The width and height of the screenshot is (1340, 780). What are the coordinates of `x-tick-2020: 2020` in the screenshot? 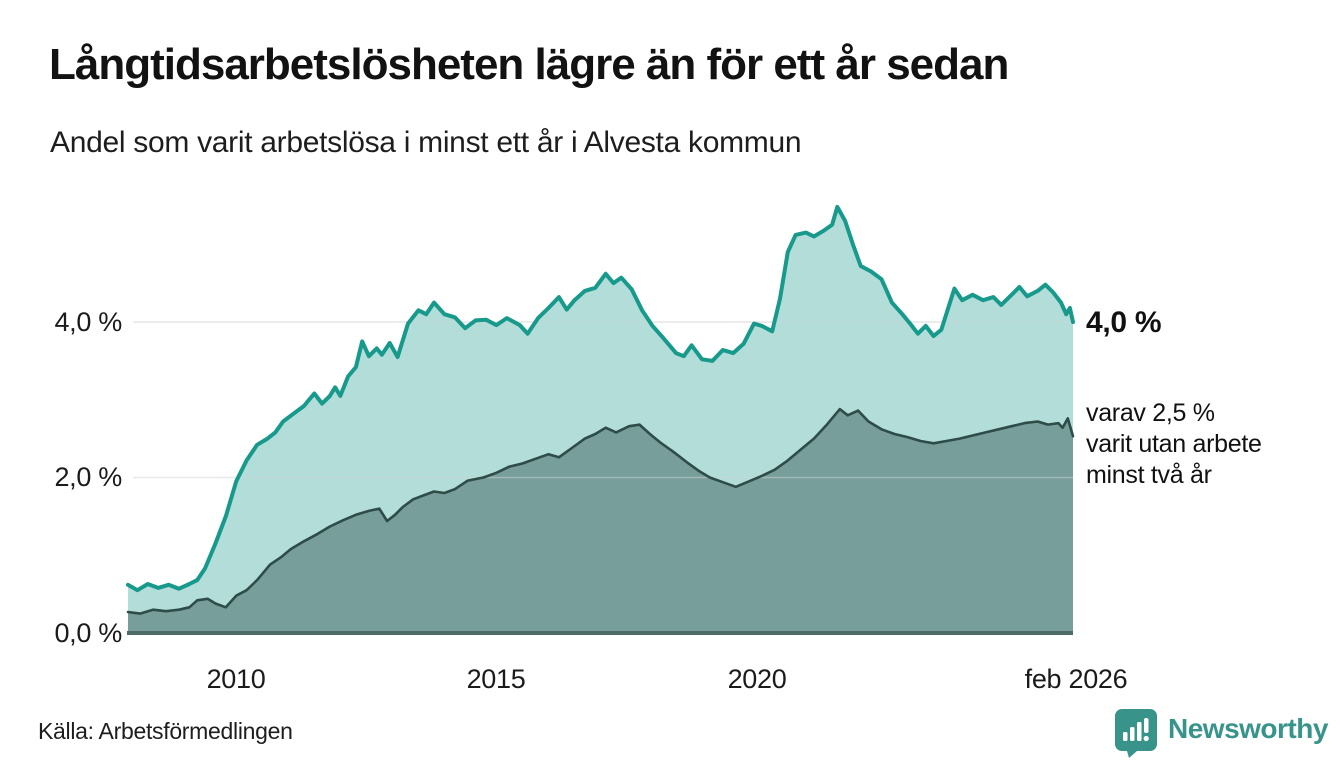 It's located at (757, 679).